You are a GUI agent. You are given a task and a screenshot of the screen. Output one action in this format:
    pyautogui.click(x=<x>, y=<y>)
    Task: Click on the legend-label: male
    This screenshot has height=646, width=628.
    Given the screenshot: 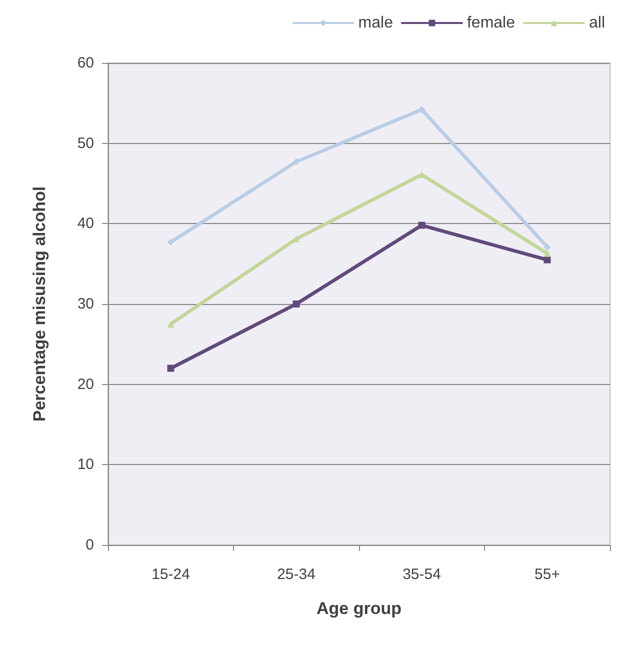 What is the action you would take?
    pyautogui.click(x=376, y=23)
    